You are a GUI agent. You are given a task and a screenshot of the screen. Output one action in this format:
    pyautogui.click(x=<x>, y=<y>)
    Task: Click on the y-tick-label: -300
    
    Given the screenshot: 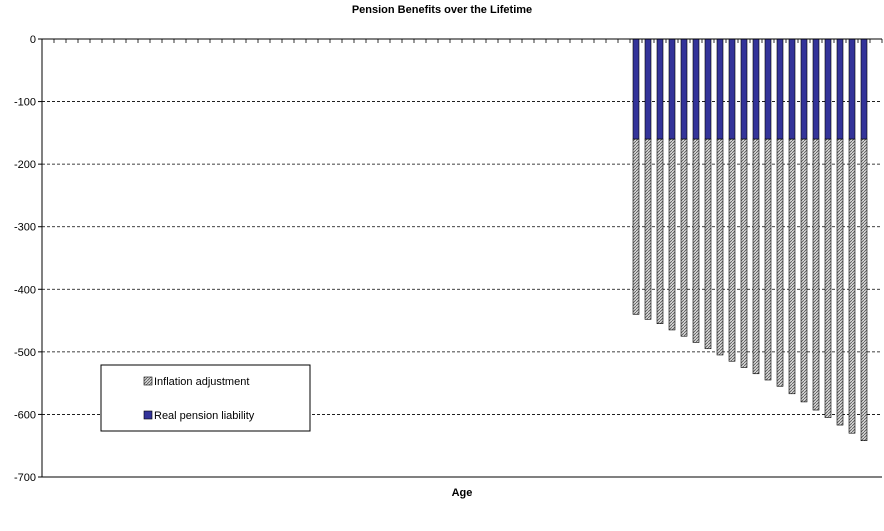 What is the action you would take?
    pyautogui.click(x=25, y=228)
    